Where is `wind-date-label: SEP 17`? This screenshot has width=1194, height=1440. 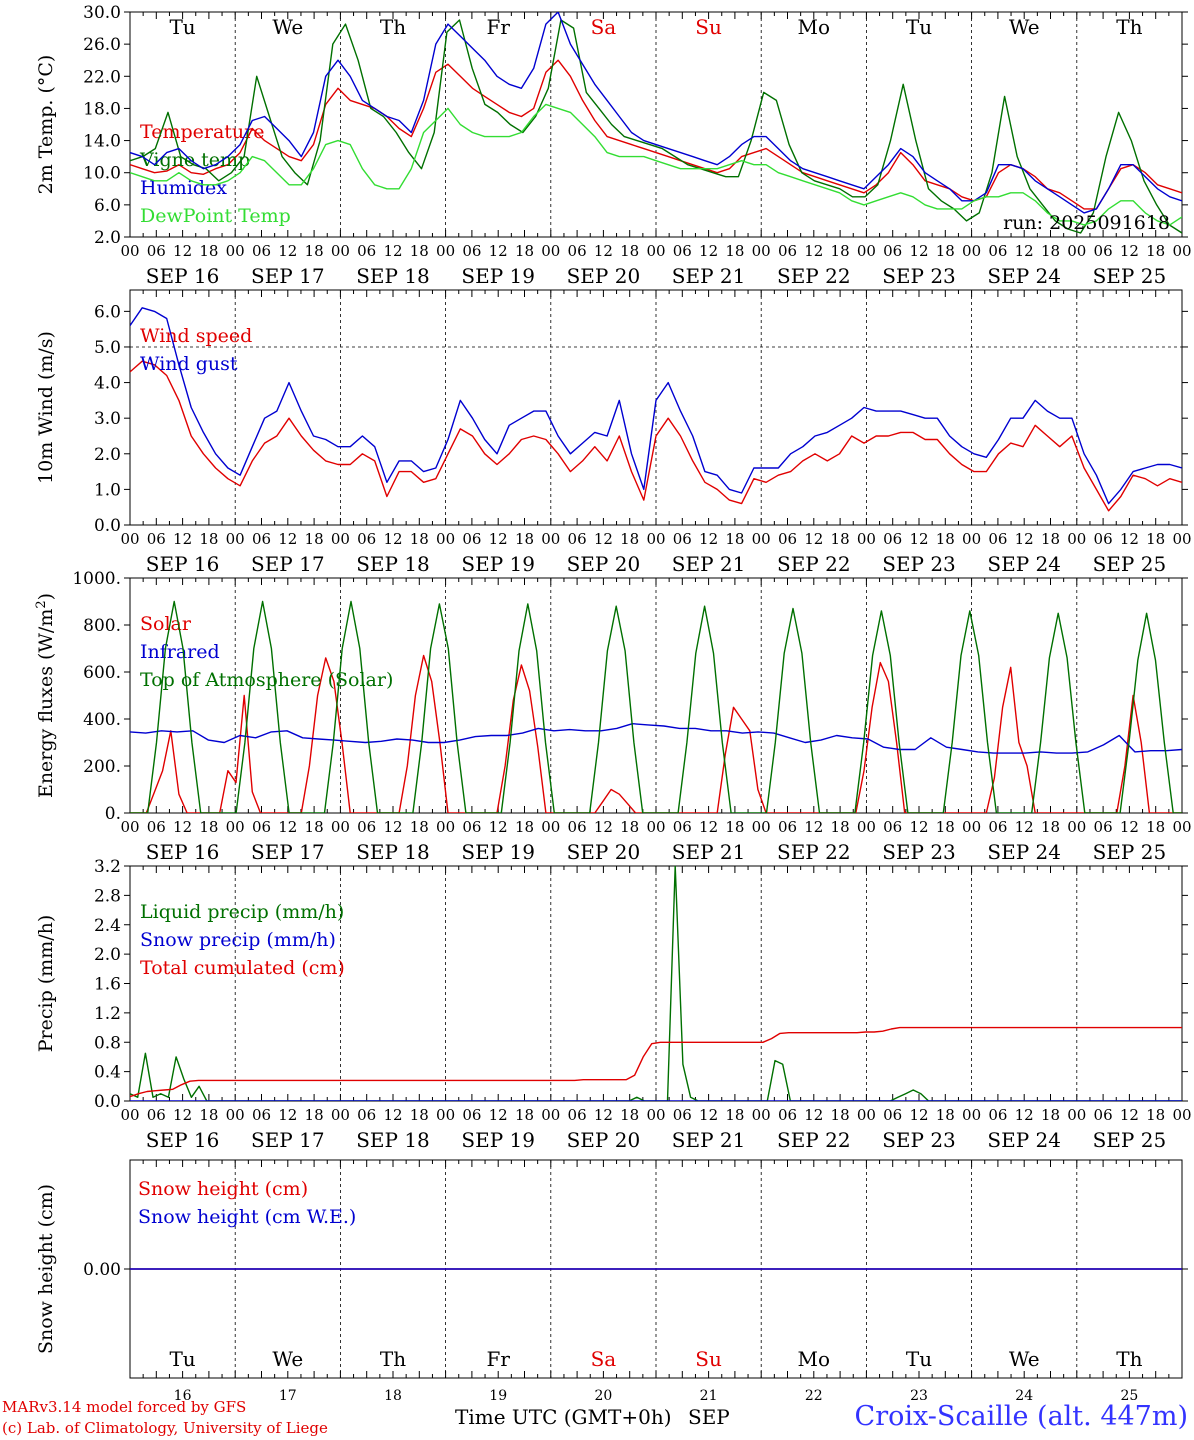
wind-date-label: SEP 17 is located at coordinates (288, 564).